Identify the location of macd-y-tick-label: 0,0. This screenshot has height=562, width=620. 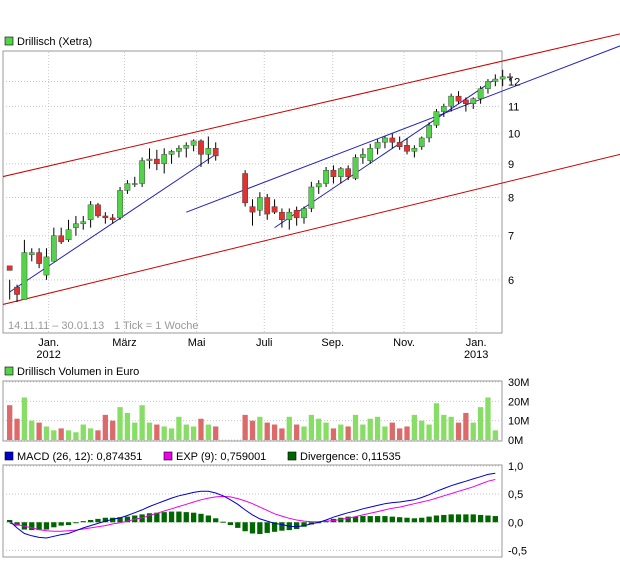
(515, 523).